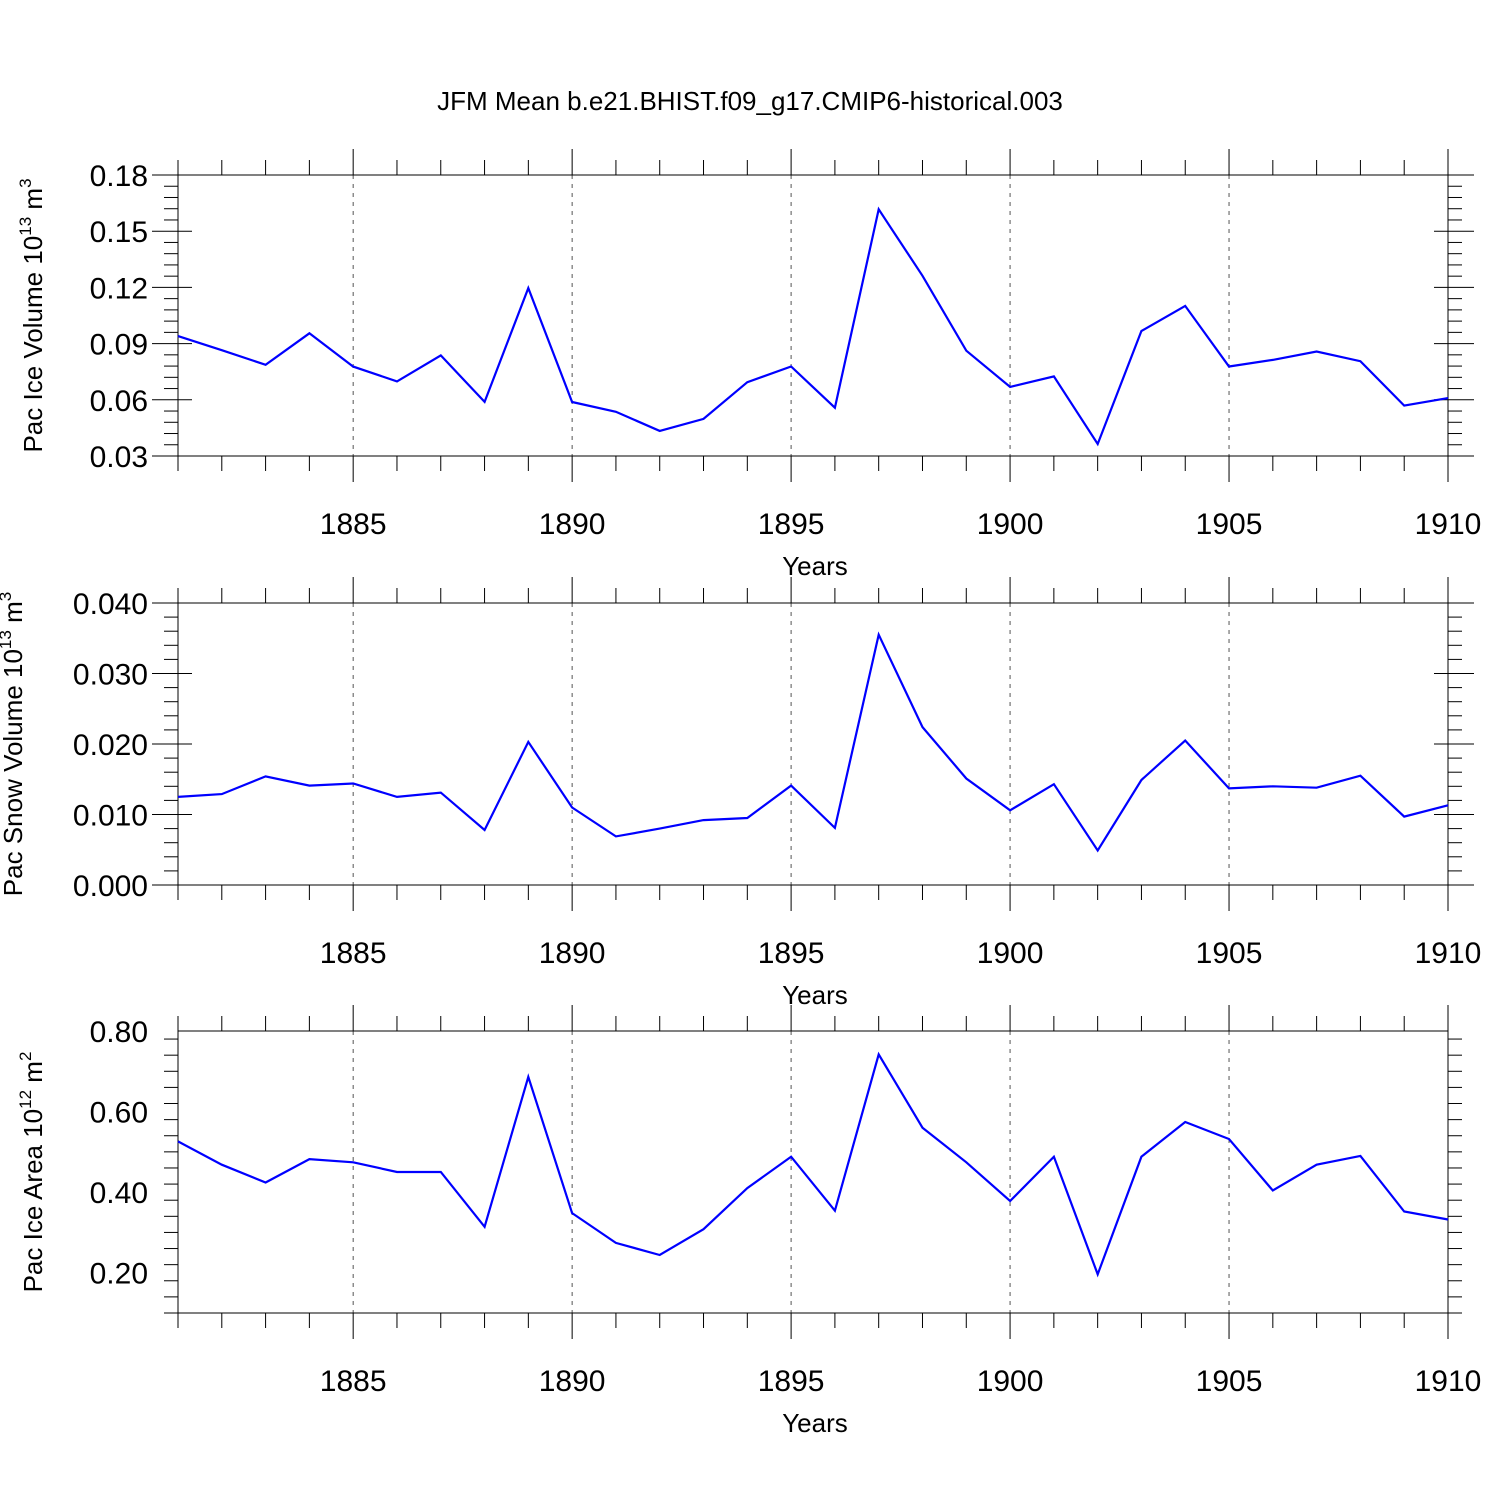 The height and width of the screenshot is (1500, 1500). I want to click on y-tick-label: 0.80, so click(119, 1032).